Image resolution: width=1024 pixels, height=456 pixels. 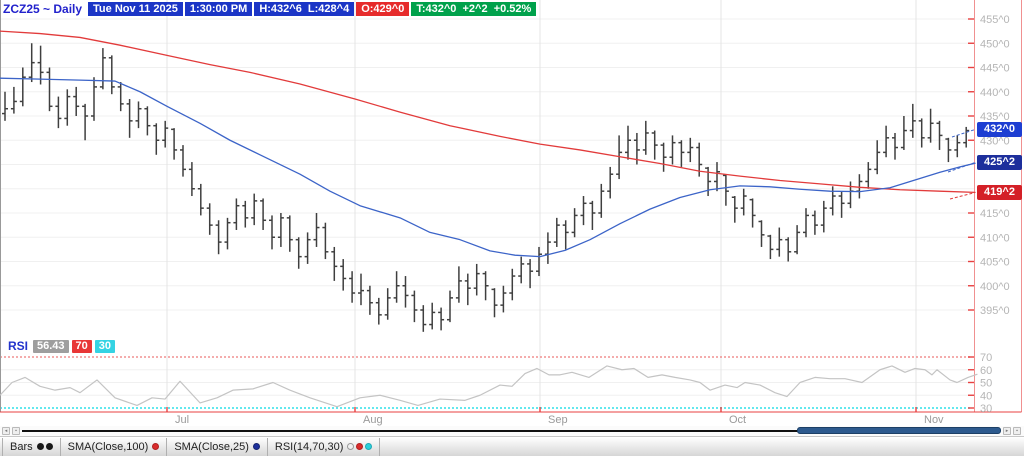 I want to click on month-label: Jul, so click(x=182, y=420).